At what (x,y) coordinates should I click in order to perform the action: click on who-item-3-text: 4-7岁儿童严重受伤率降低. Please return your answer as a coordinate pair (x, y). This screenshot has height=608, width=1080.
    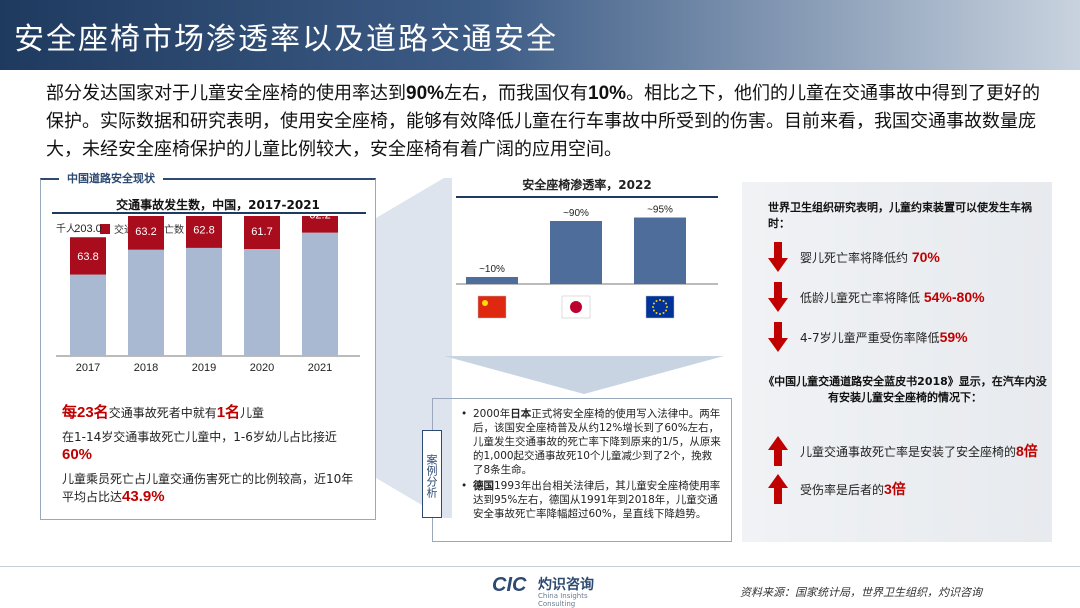
    Looking at the image, I should click on (870, 337).